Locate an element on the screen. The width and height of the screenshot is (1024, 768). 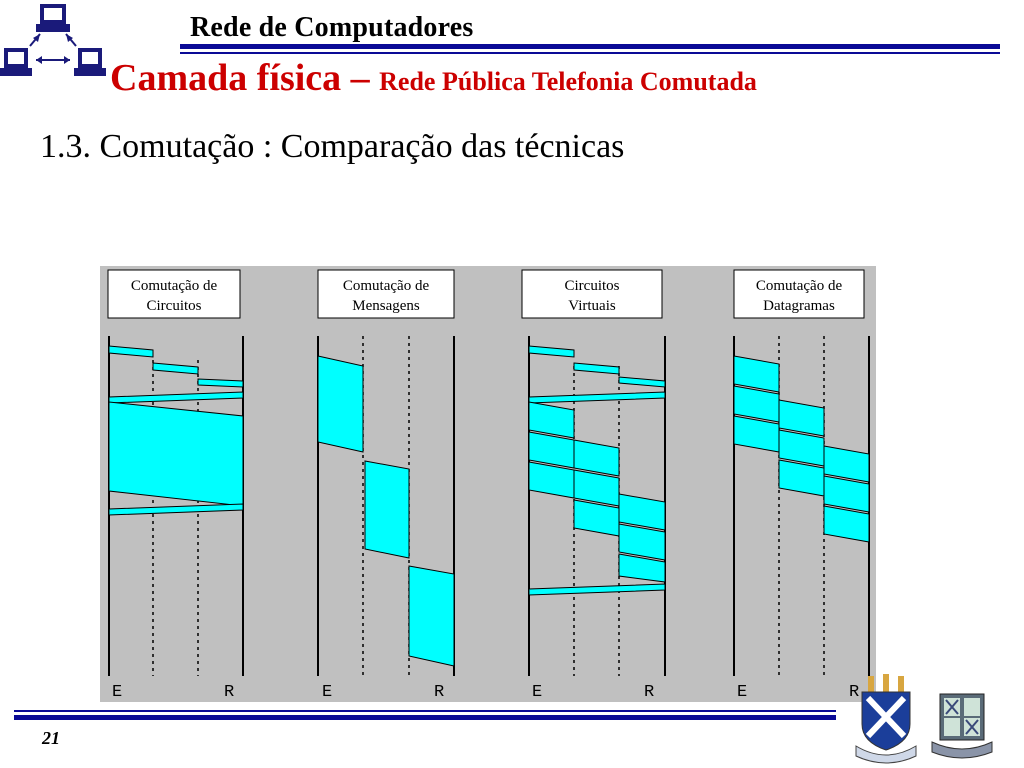
slide-title-main: Camada física – is located at coordinates (245, 78).